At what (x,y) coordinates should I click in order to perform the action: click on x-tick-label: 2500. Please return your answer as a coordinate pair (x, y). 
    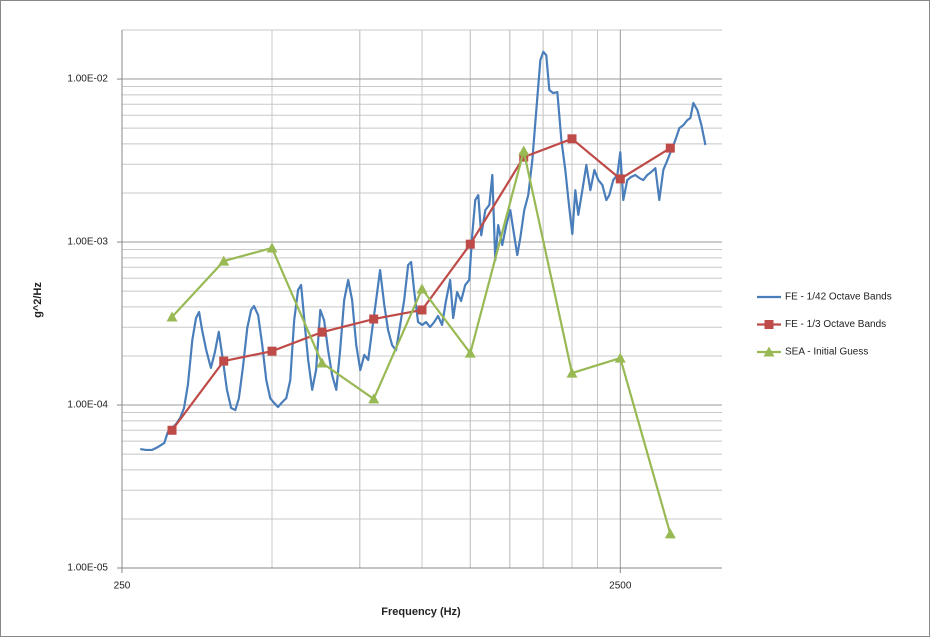
    Looking at the image, I should click on (620, 586).